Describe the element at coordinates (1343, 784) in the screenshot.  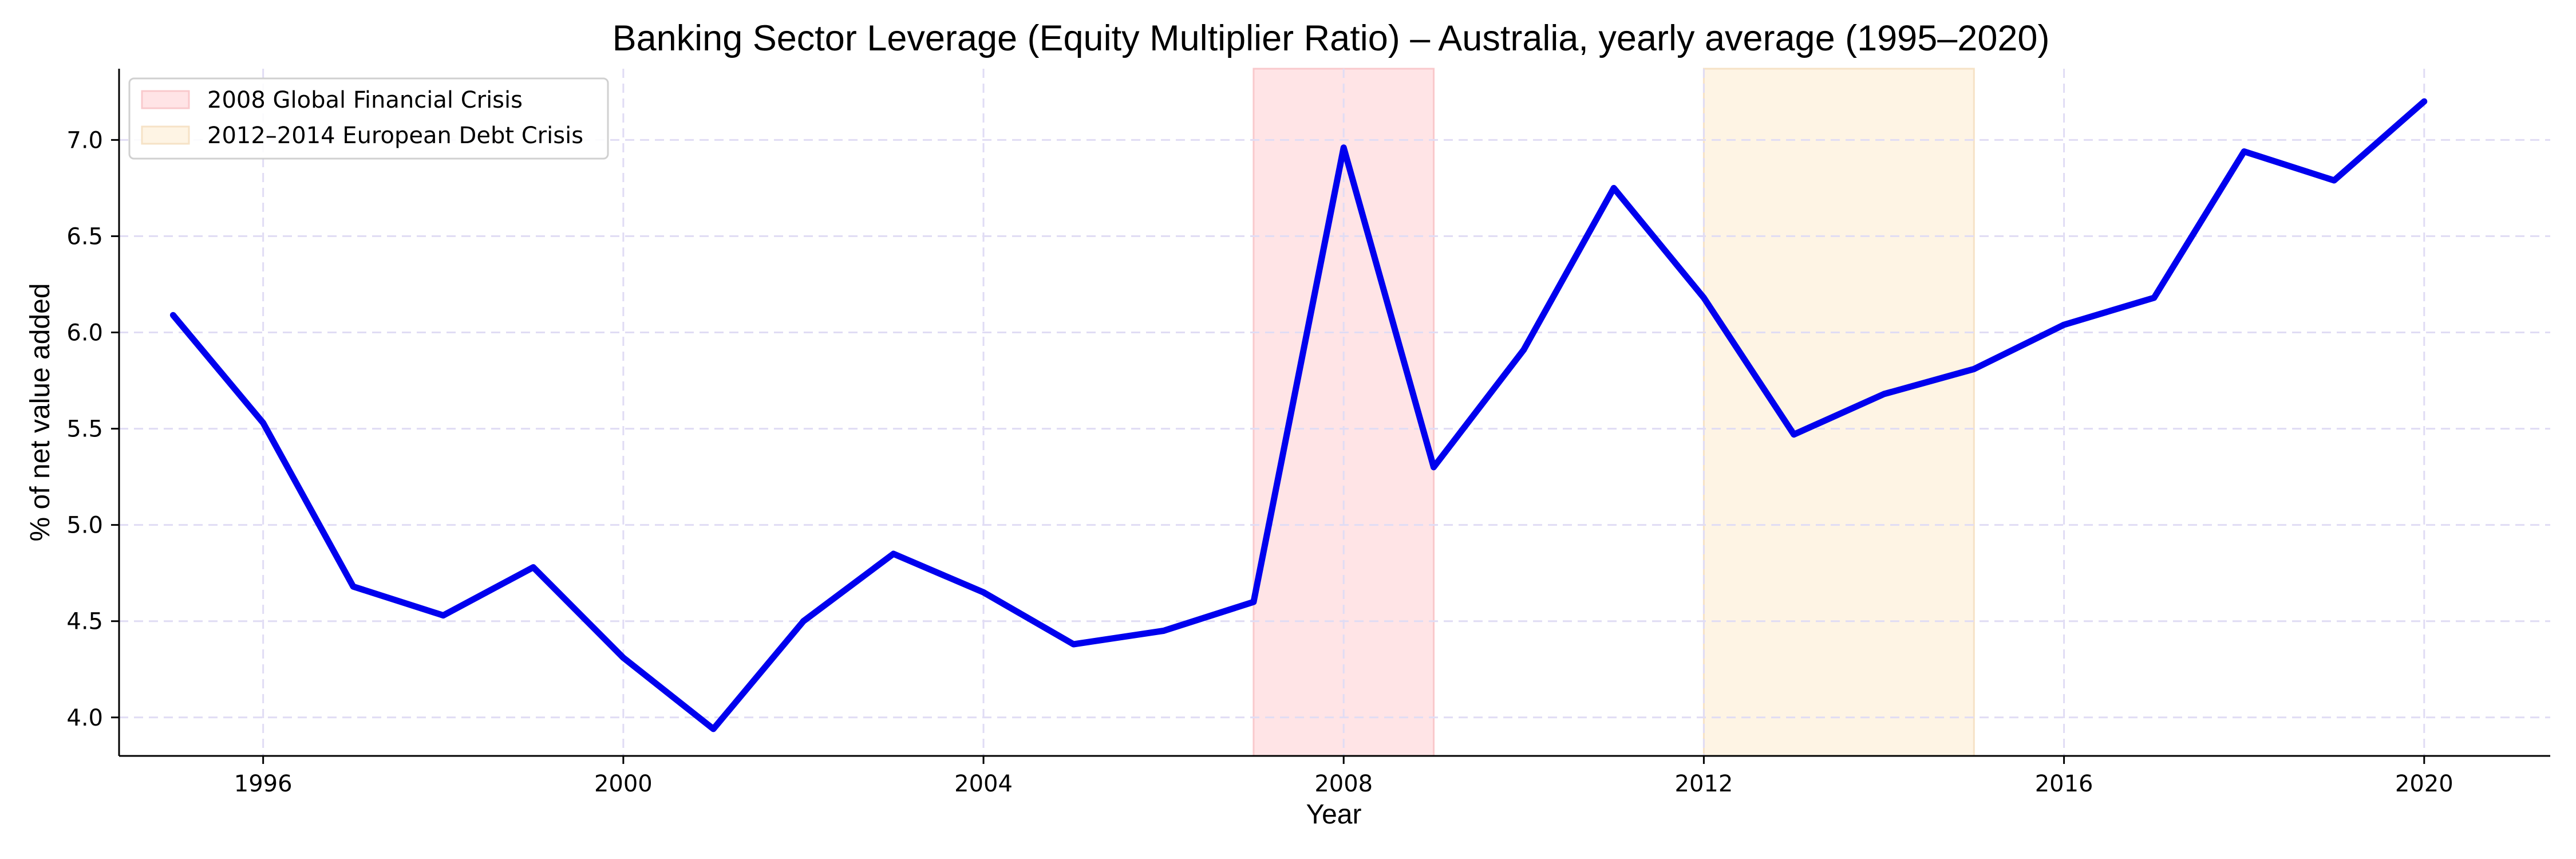
I see `x-tick-label-2008: 2008` at that location.